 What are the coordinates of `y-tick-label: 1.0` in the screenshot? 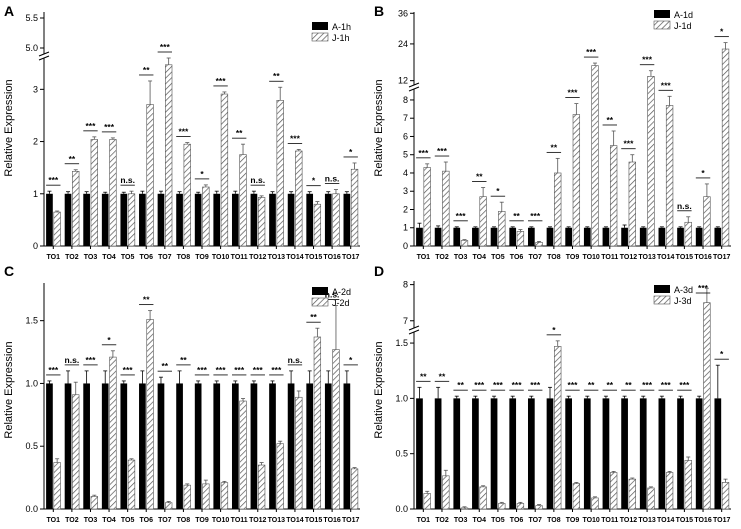 It's located at (401, 398).